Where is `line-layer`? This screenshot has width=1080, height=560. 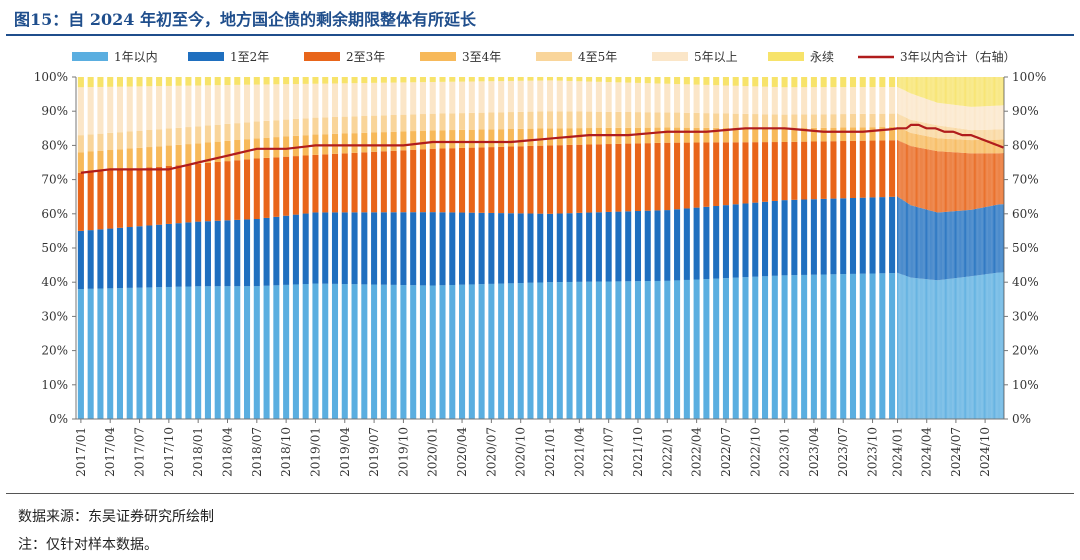
line-layer is located at coordinates (542, 148).